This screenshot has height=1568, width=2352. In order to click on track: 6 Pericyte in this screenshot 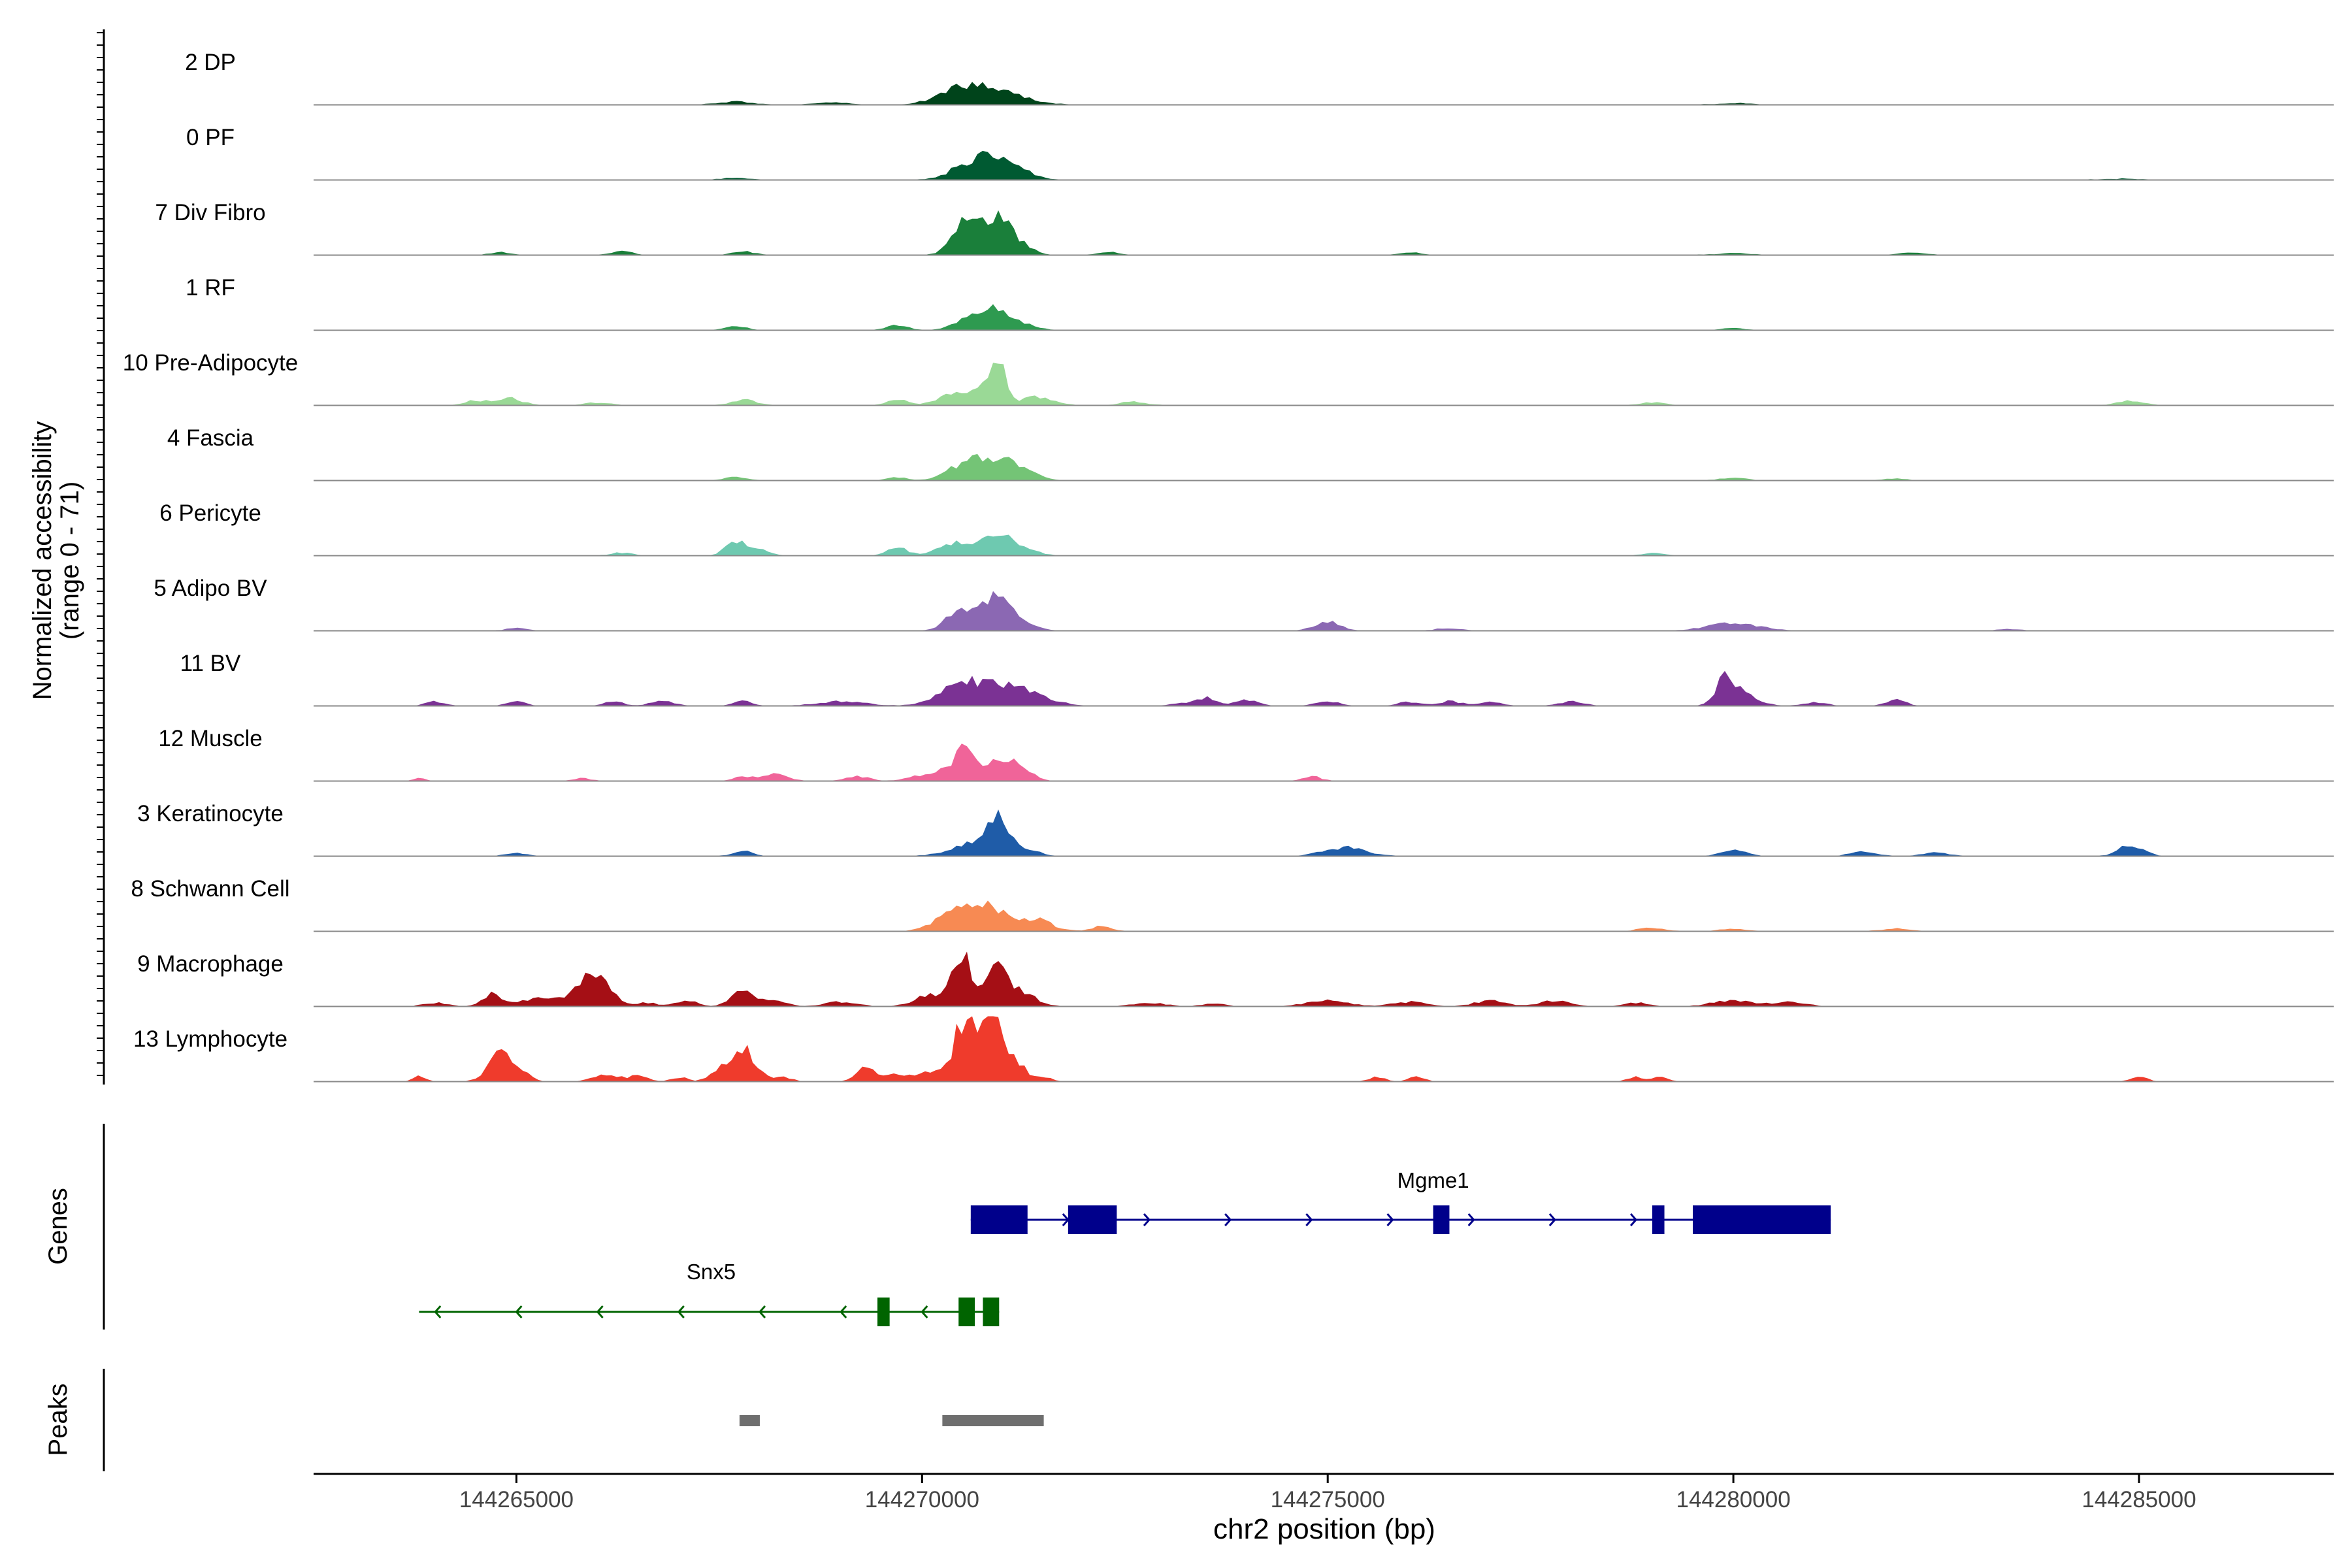, I will do `click(1246, 528)`.